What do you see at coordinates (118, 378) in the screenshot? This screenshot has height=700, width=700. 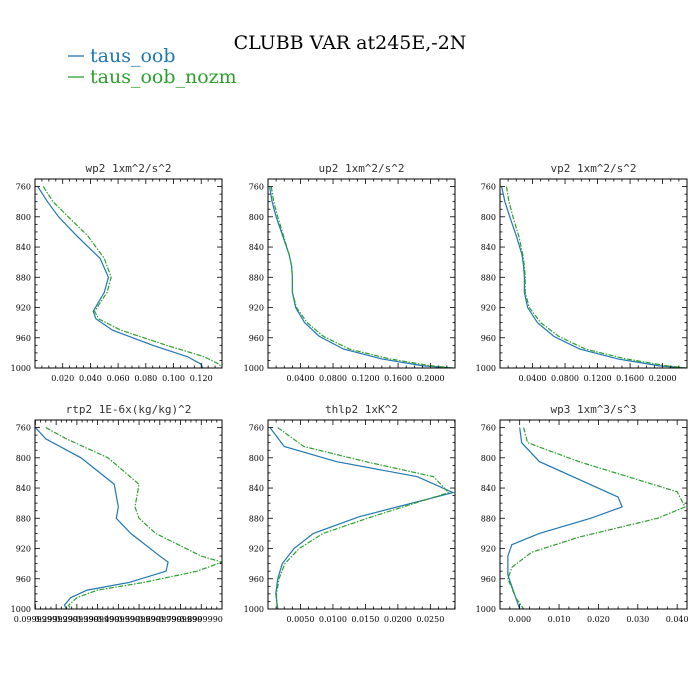 I see `x-tick-label: 0.060` at bounding box center [118, 378].